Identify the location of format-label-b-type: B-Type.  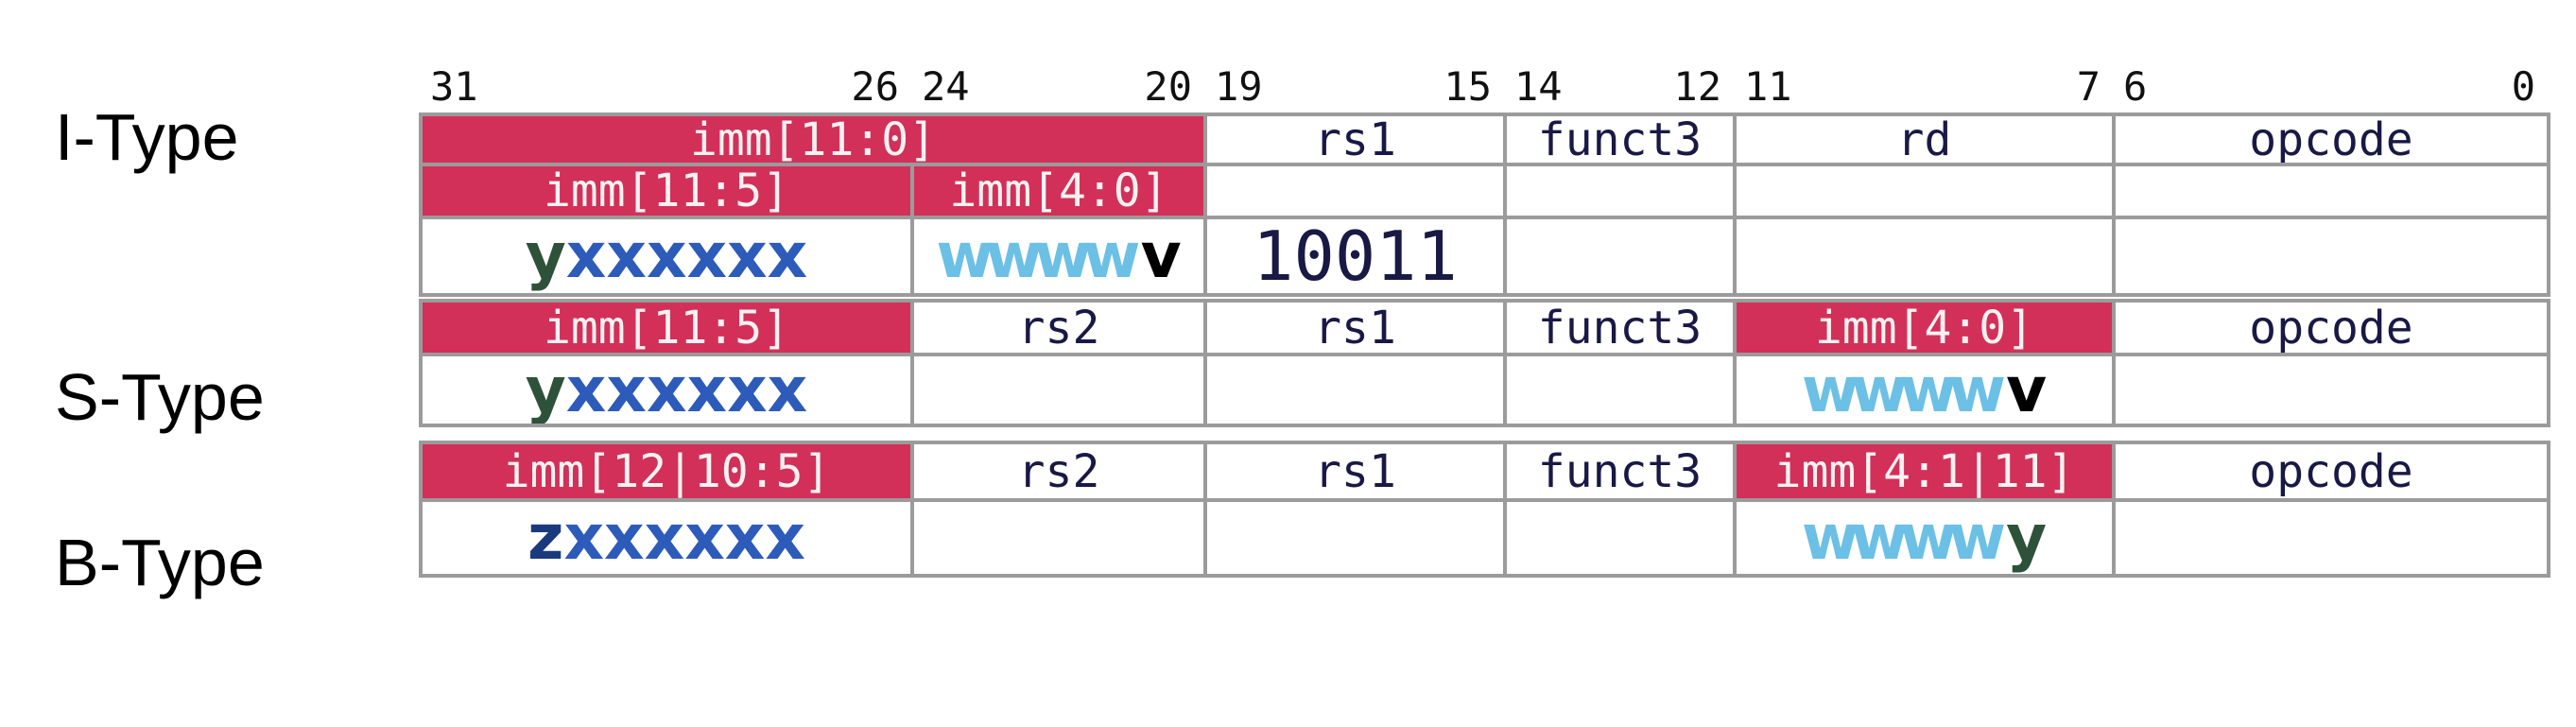
(160, 562).